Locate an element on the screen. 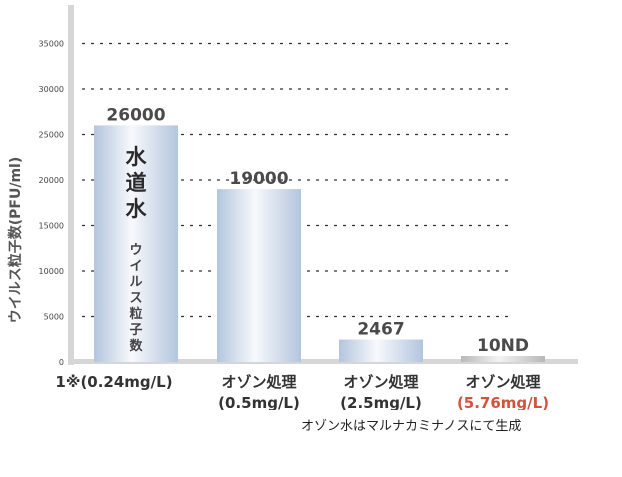 The image size is (622, 477). x-category-label: 1※(0.24mg/L) is located at coordinates (113, 382).